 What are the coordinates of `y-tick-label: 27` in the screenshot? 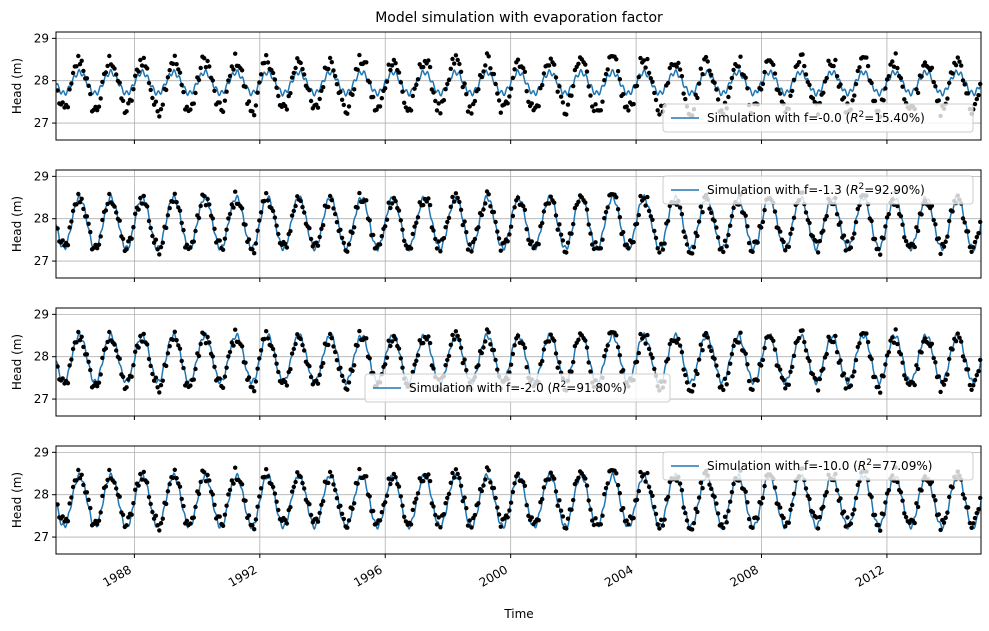 It's located at (41, 261).